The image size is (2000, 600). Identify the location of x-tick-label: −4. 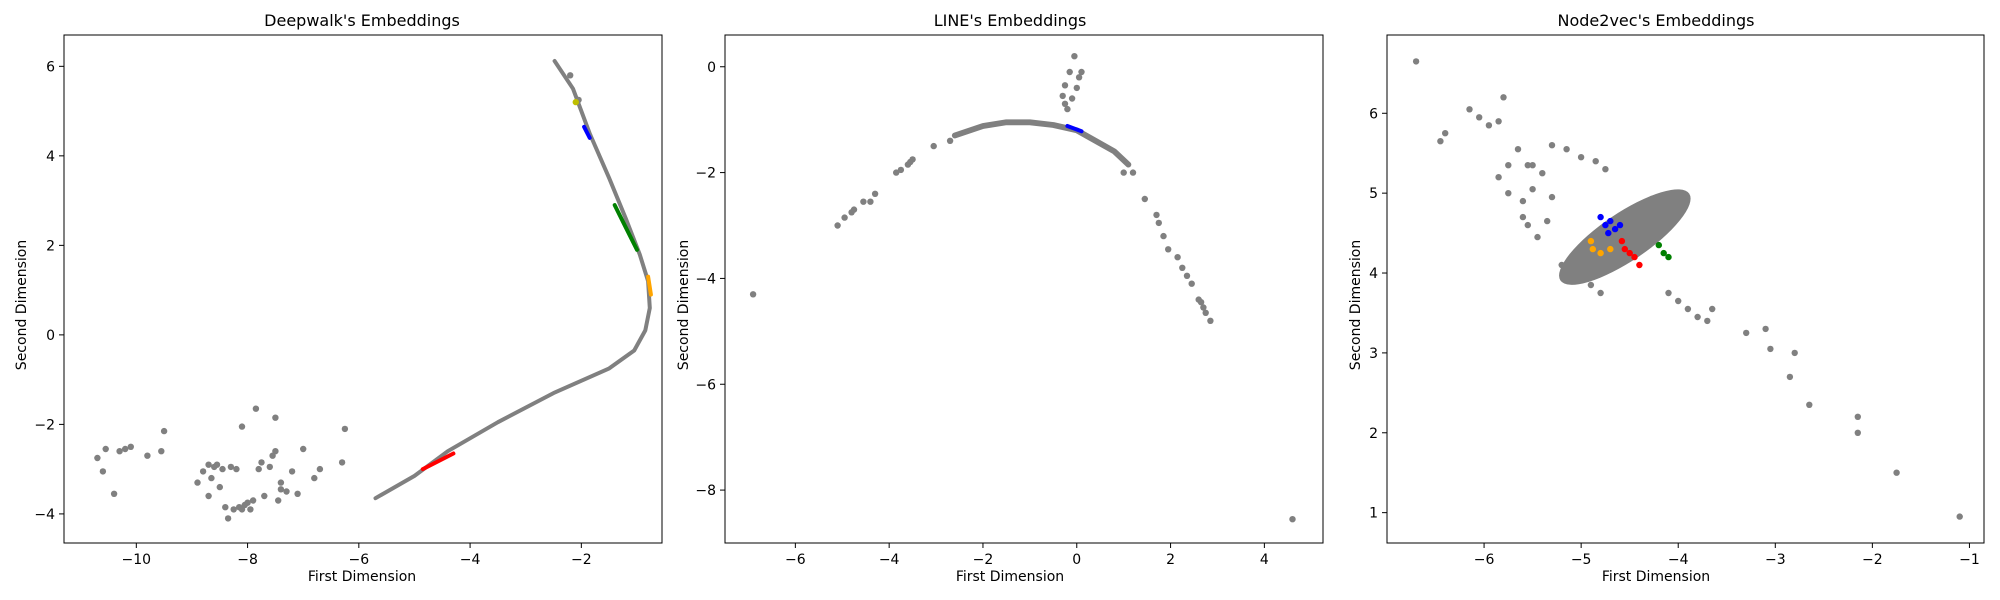
(470, 560).